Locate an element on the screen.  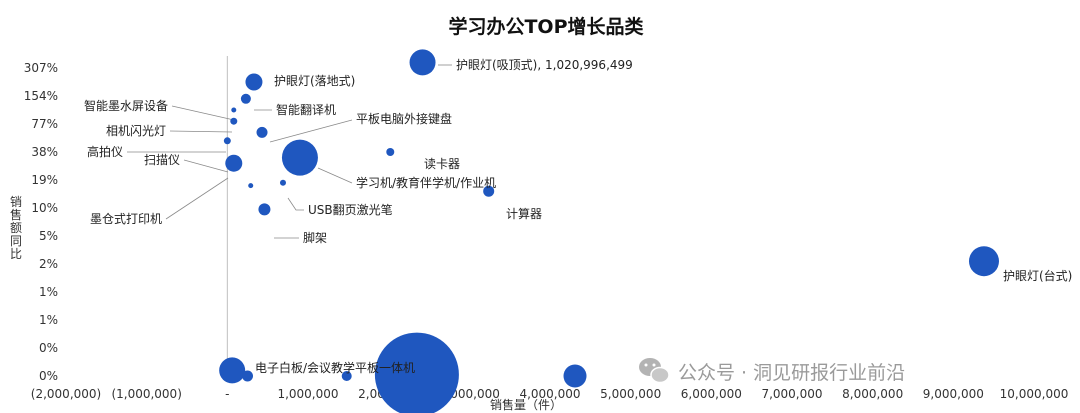
x-axis-title: 销售量（件） is located at coordinates (526, 404).